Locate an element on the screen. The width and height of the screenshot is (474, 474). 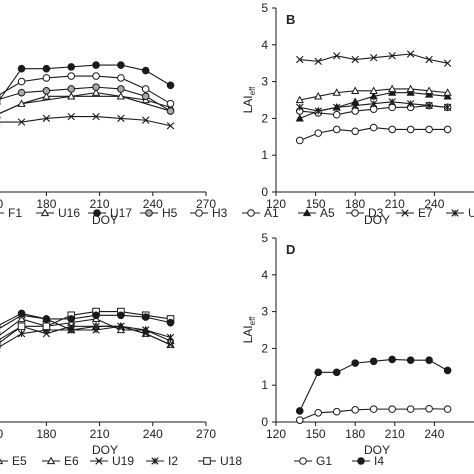
series-i4 is located at coordinates (373, 385).